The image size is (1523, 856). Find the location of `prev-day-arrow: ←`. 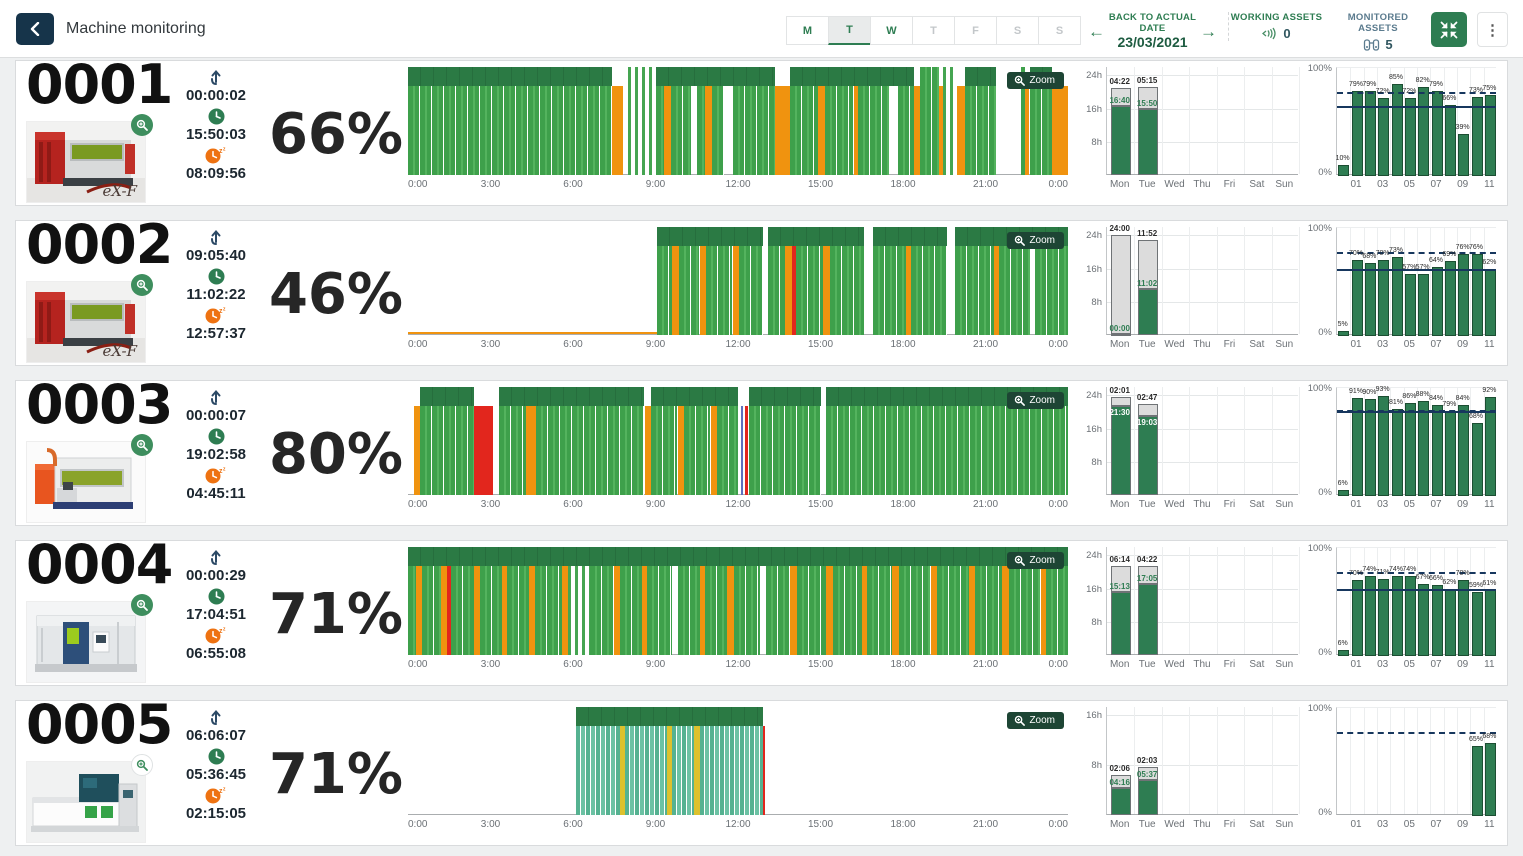

prev-day-arrow: ← is located at coordinates (1096, 31).